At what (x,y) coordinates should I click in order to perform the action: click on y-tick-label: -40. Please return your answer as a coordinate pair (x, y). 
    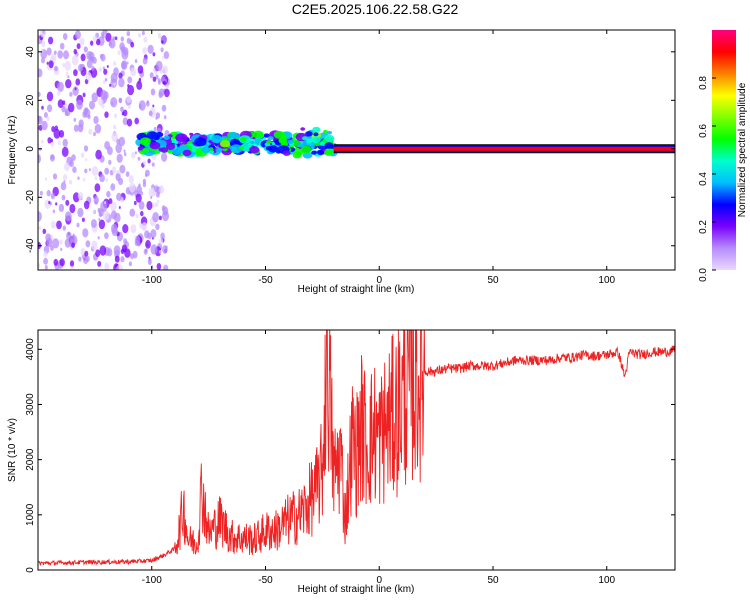
    Looking at the image, I should click on (30, 245).